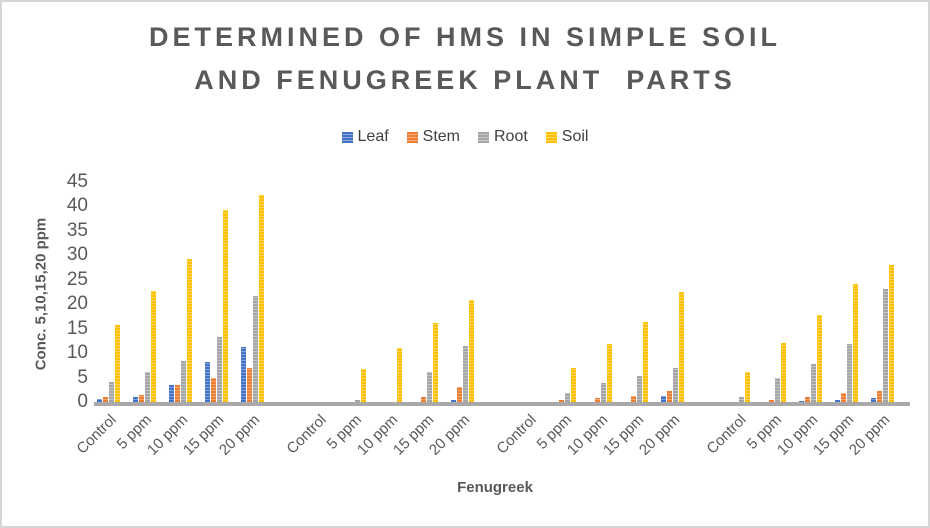 The width and height of the screenshot is (930, 528). I want to click on legend-item-stem: Stem, so click(433, 137).